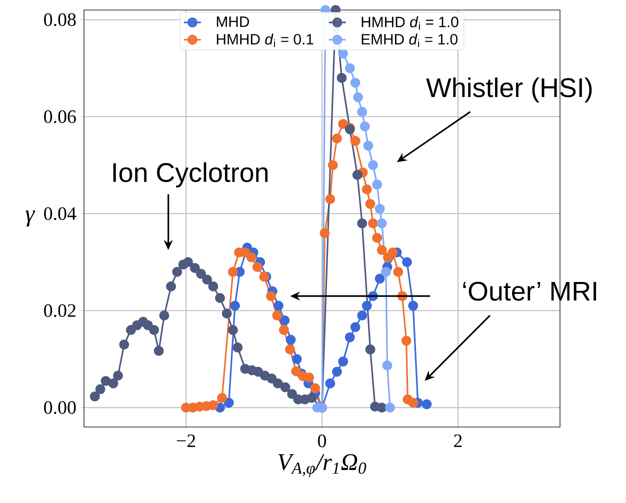 This screenshot has height=503, width=626. Describe the element at coordinates (60, 311) in the screenshot. I see `y-tick-label: 0.02` at that location.